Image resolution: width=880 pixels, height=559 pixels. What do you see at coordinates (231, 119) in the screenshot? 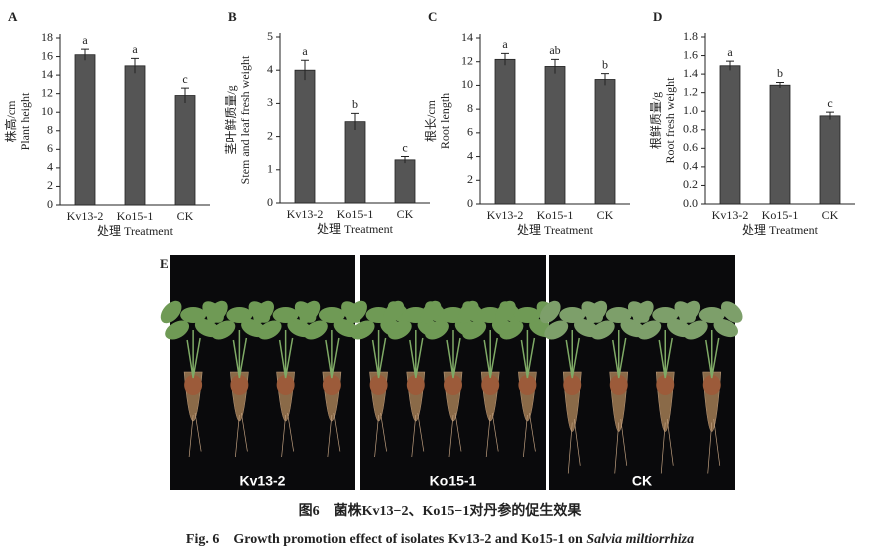
I see `y-axis-label-cn: 茎叶鲜质量/g` at bounding box center [231, 119].